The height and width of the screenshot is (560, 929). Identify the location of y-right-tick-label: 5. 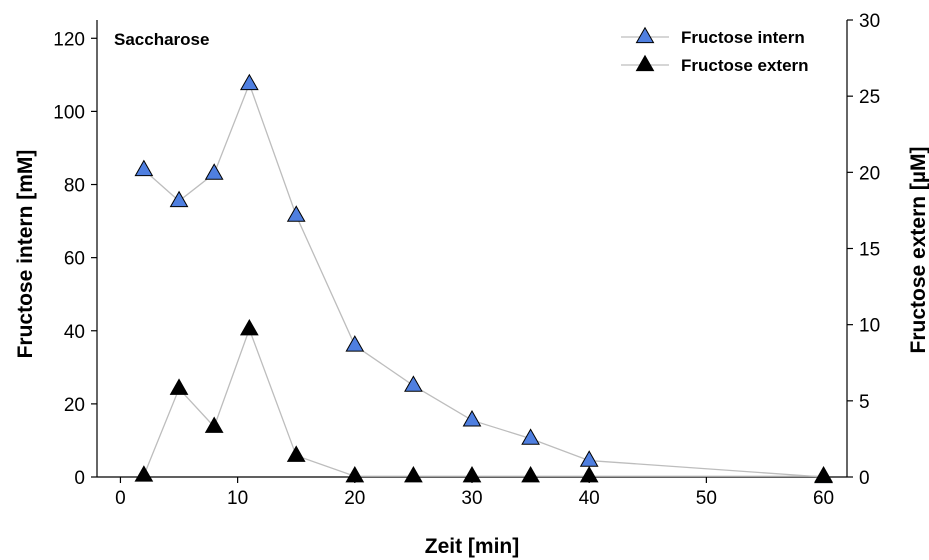
(864, 402).